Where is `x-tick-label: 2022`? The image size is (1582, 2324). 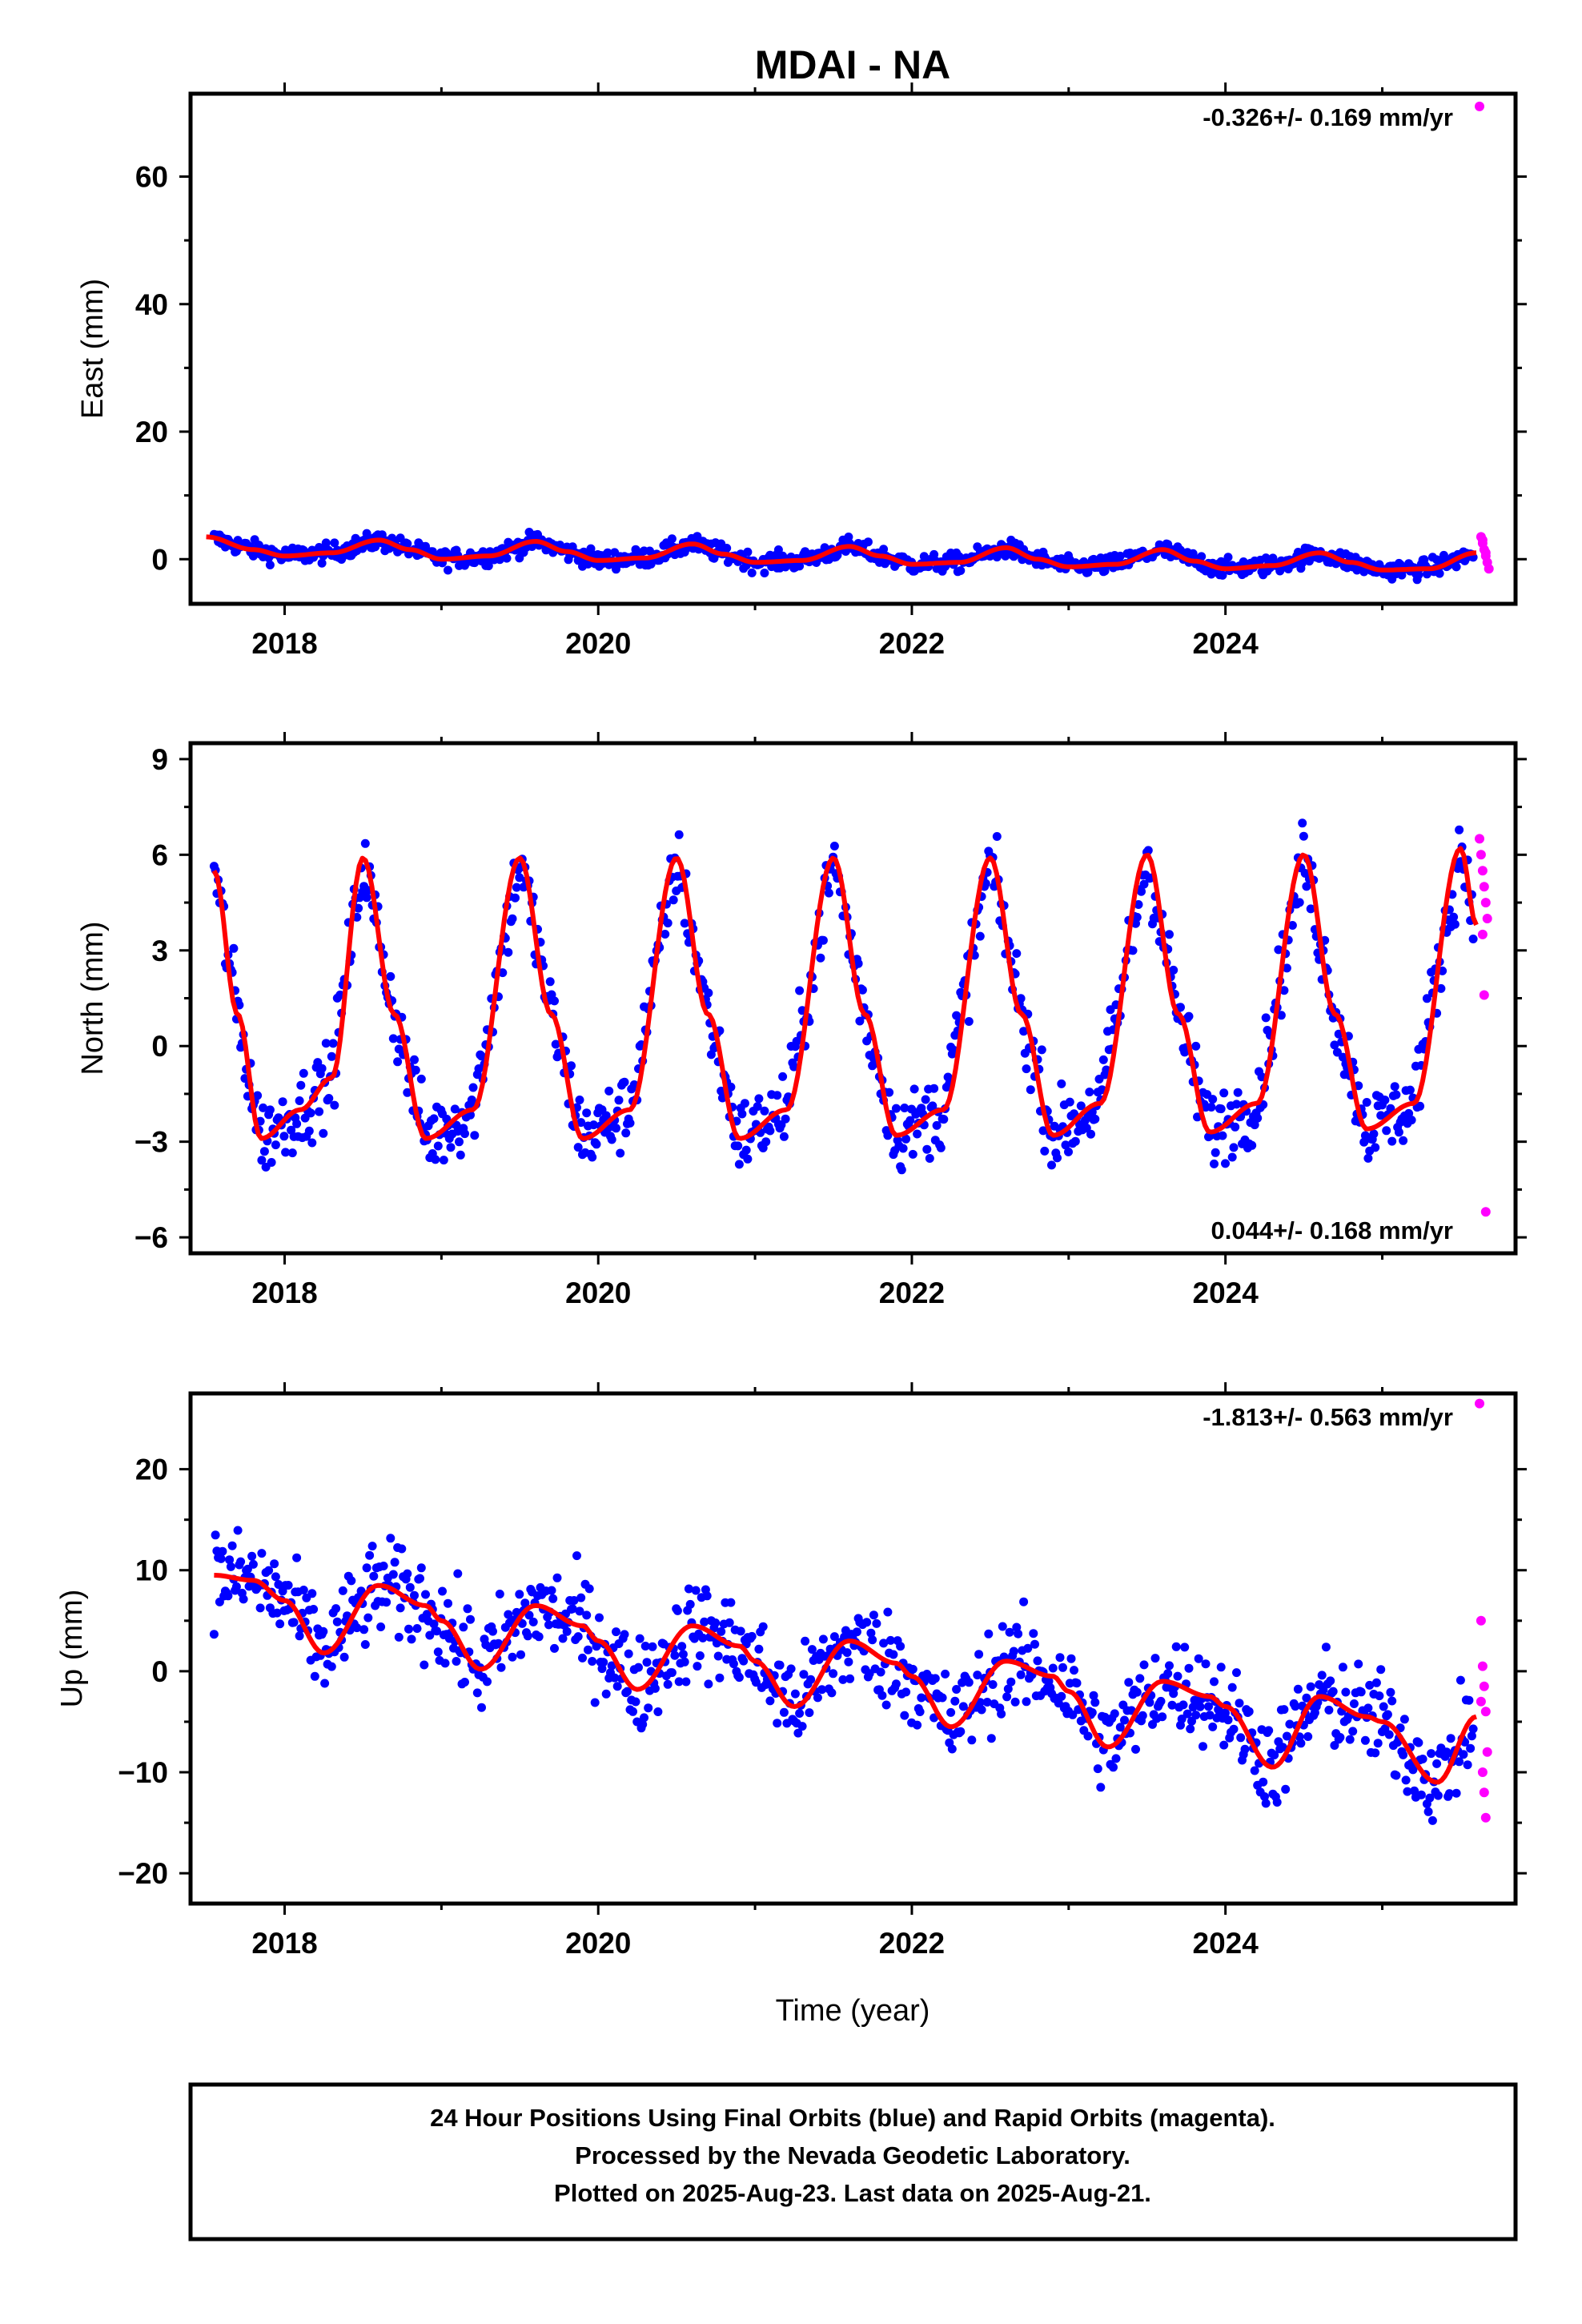 x-tick-label: 2022 is located at coordinates (912, 644).